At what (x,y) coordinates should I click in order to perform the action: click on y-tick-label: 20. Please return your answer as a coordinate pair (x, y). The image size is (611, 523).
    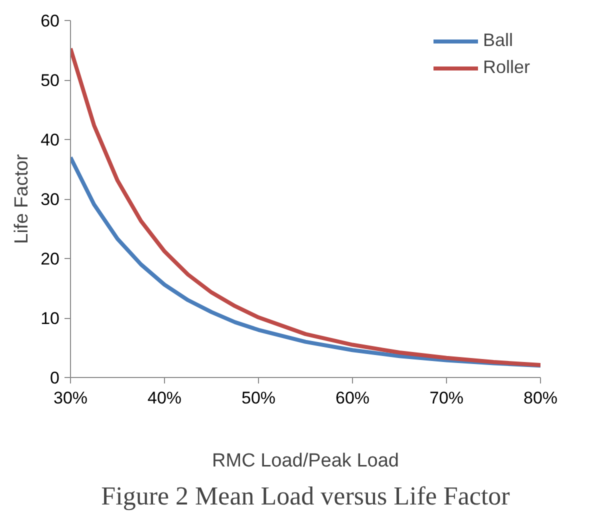
    Looking at the image, I should click on (50, 259).